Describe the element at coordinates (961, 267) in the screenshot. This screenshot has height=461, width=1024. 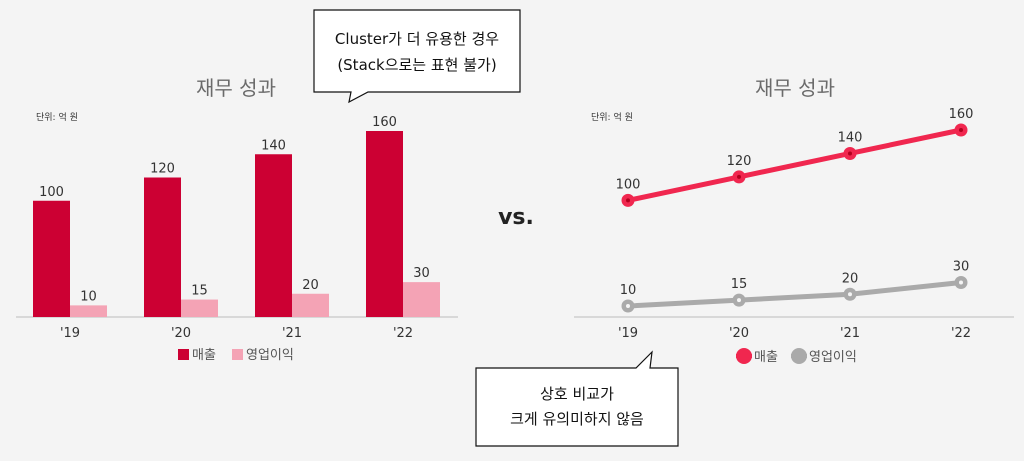
I see `line-label-operating-profit-22: 30` at that location.